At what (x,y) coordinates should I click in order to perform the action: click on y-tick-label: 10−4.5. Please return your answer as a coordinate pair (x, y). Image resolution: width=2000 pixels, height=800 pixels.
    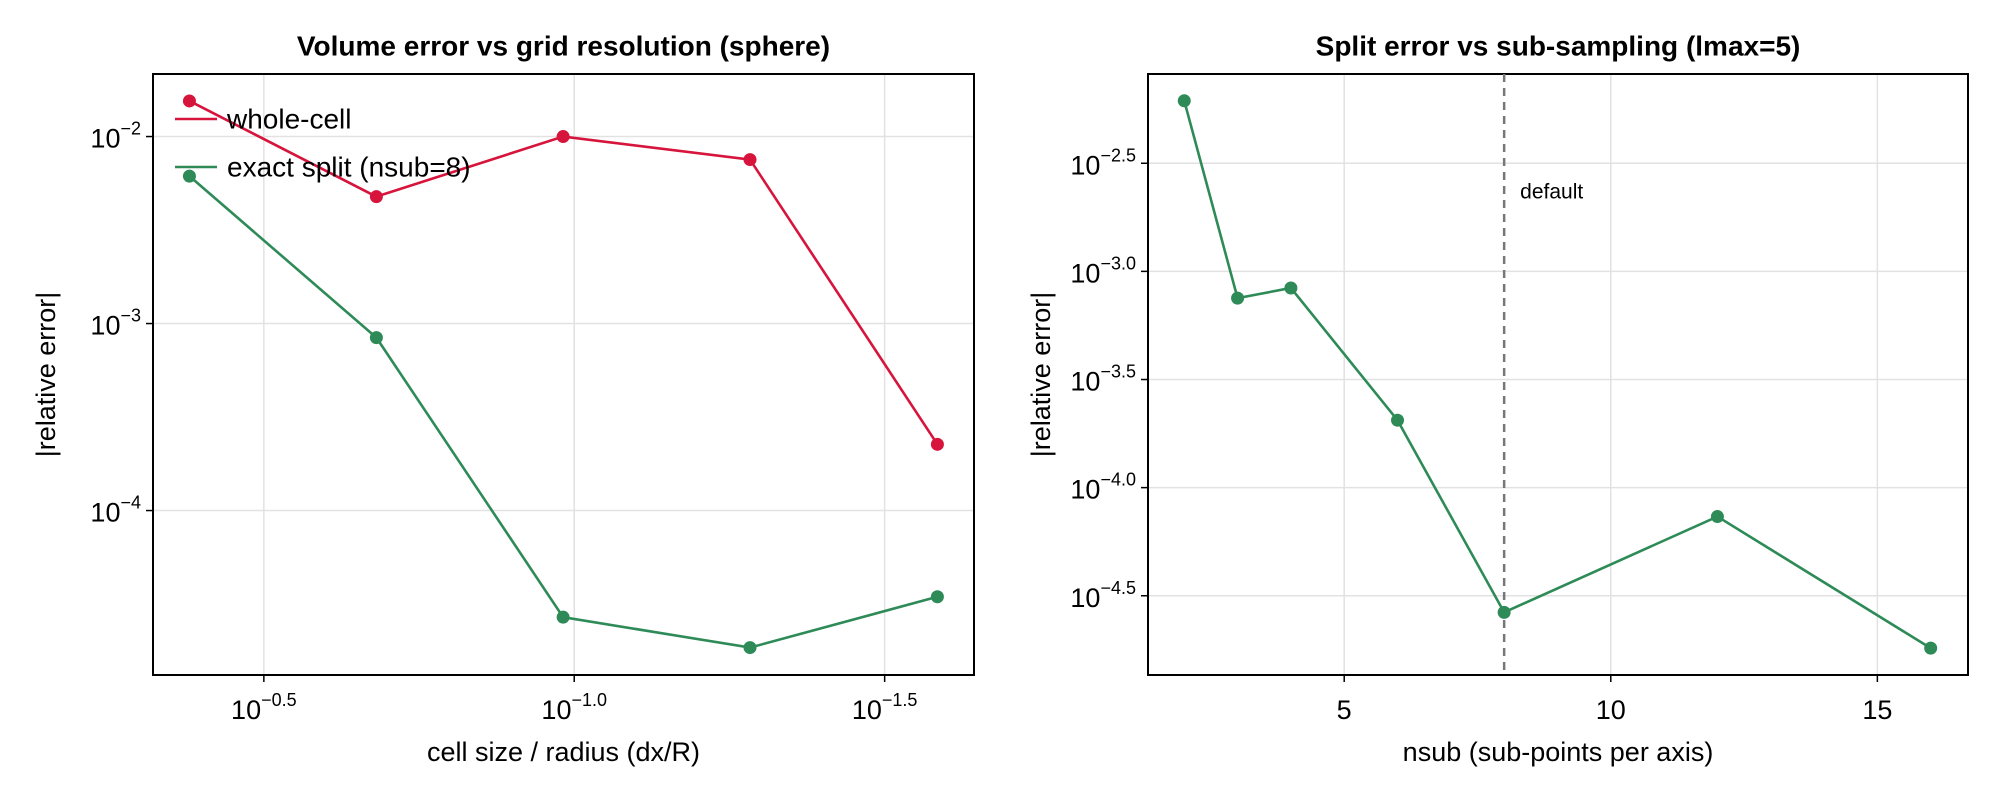
    Looking at the image, I should click on (1103, 595).